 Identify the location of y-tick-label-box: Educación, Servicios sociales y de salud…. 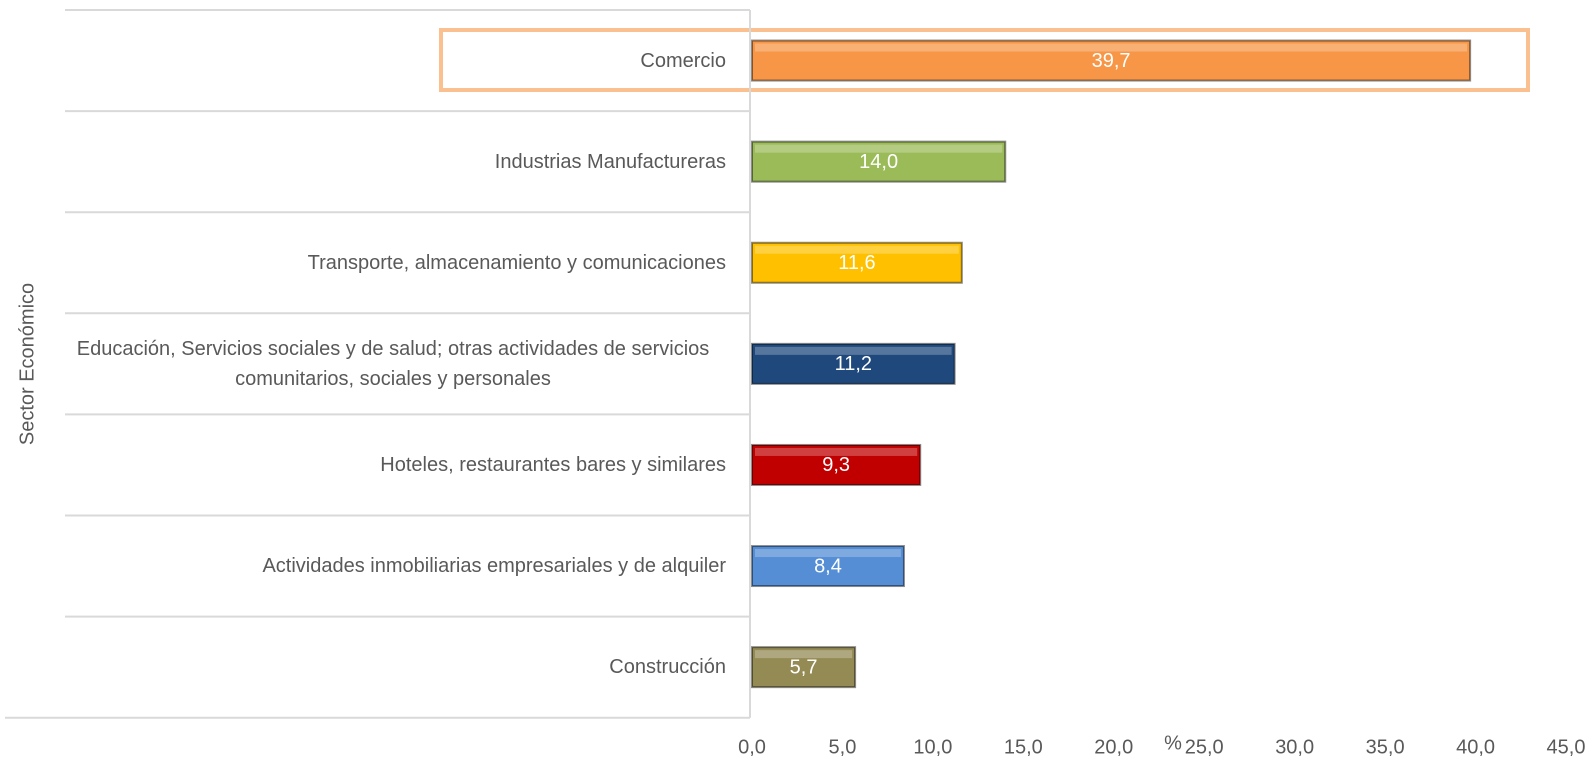
(393, 363).